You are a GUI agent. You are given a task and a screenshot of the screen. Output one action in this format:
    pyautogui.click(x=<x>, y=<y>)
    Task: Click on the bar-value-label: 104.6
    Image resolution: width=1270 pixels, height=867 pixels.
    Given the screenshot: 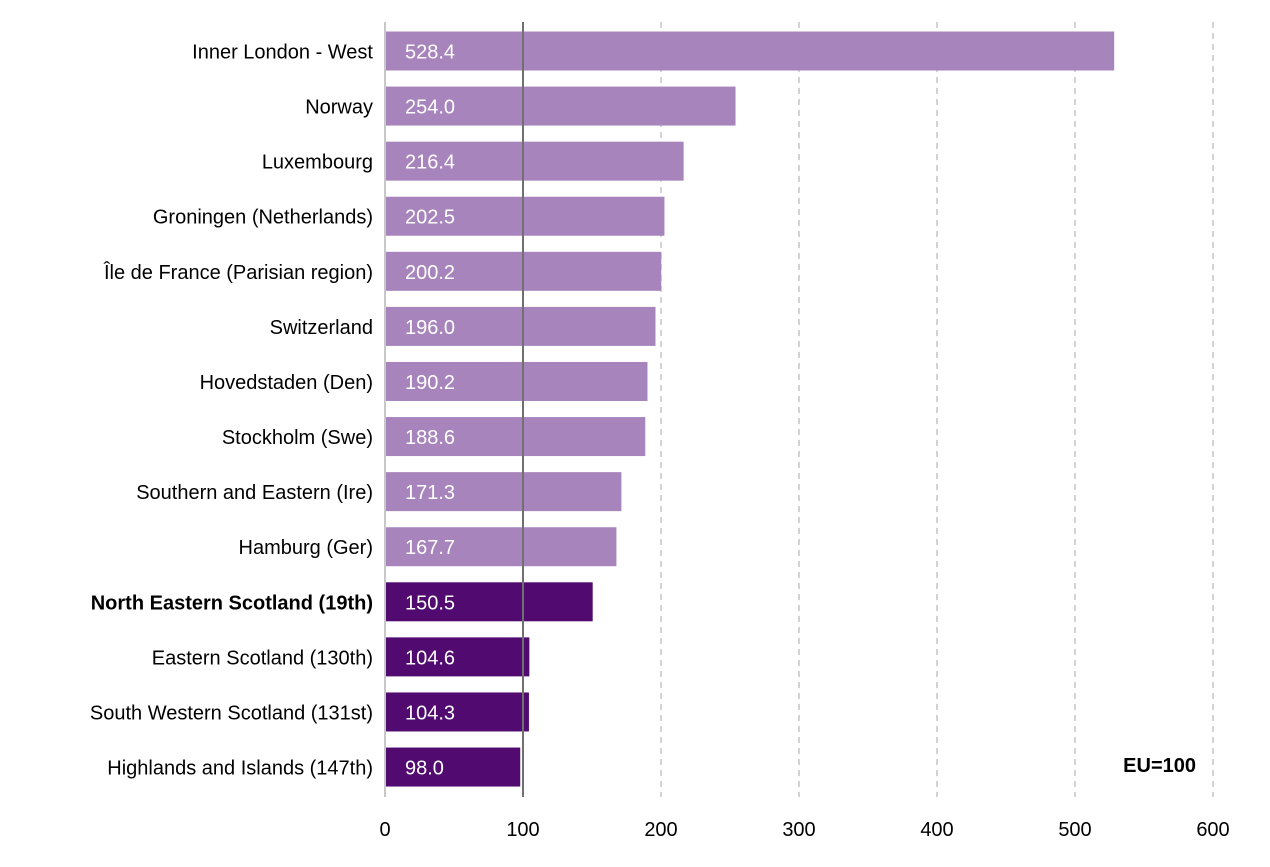 What is the action you would take?
    pyautogui.click(x=430, y=658)
    